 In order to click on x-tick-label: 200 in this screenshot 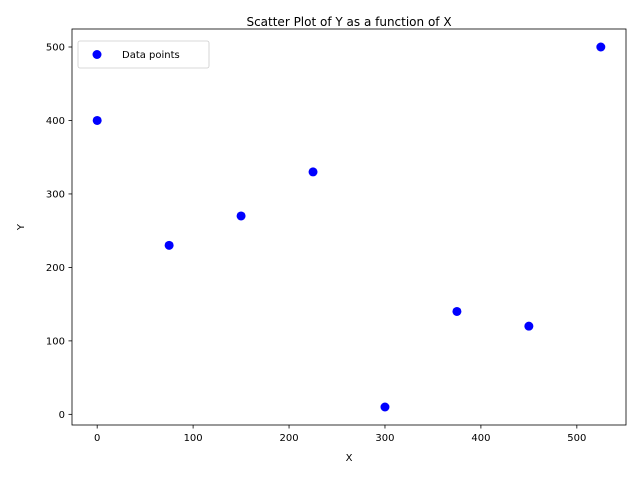, I will do `click(288, 438)`.